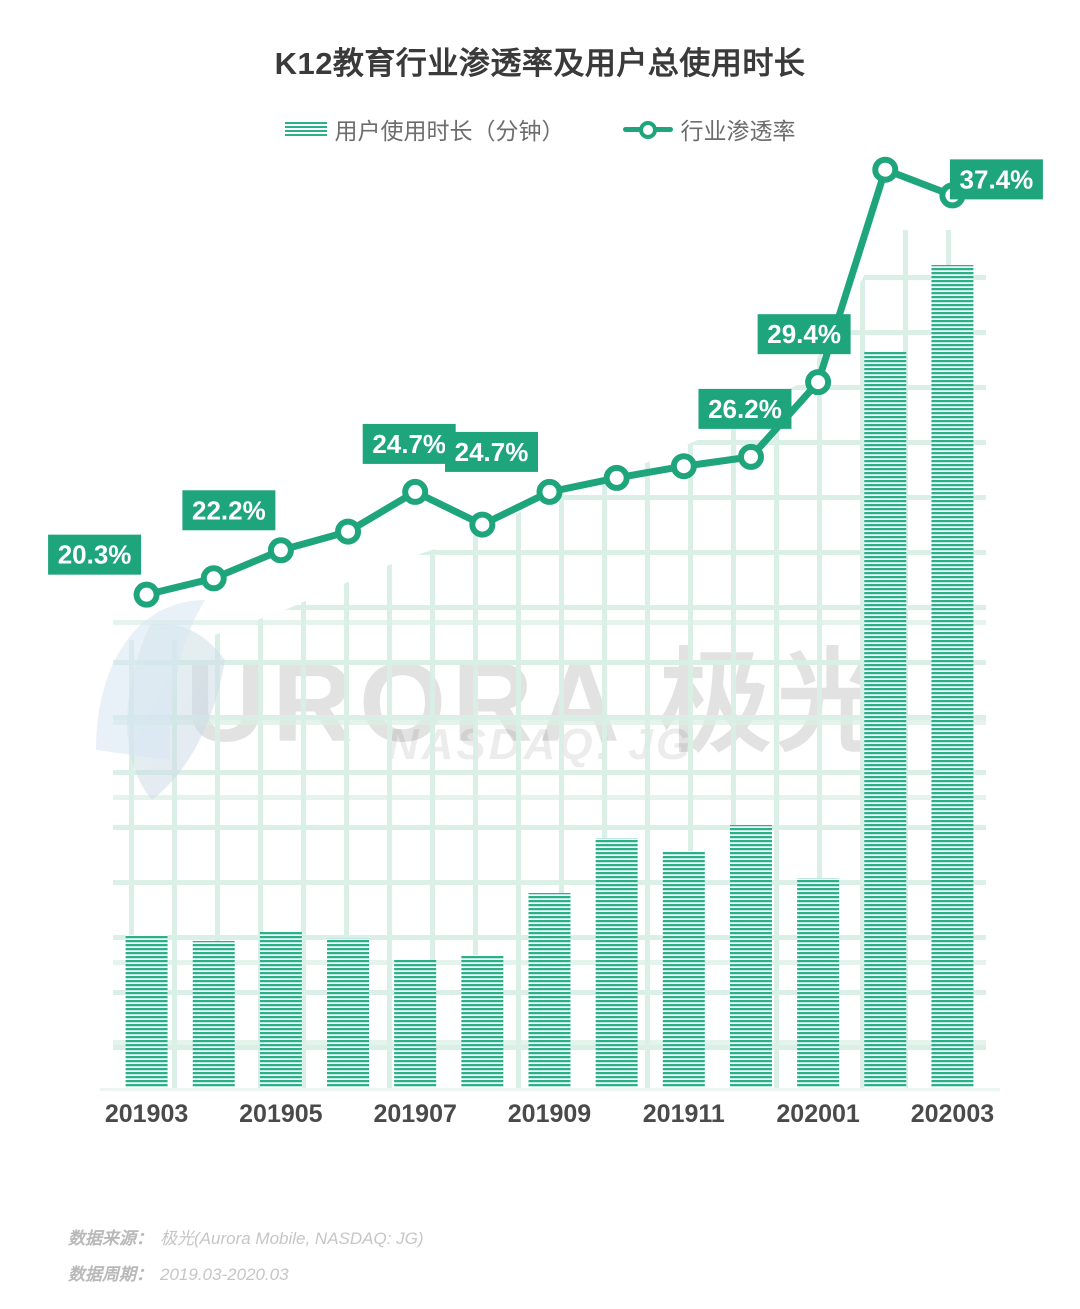  Describe the element at coordinates (415, 1114) in the screenshot. I see `x-axis-label-201907: 201907` at that location.